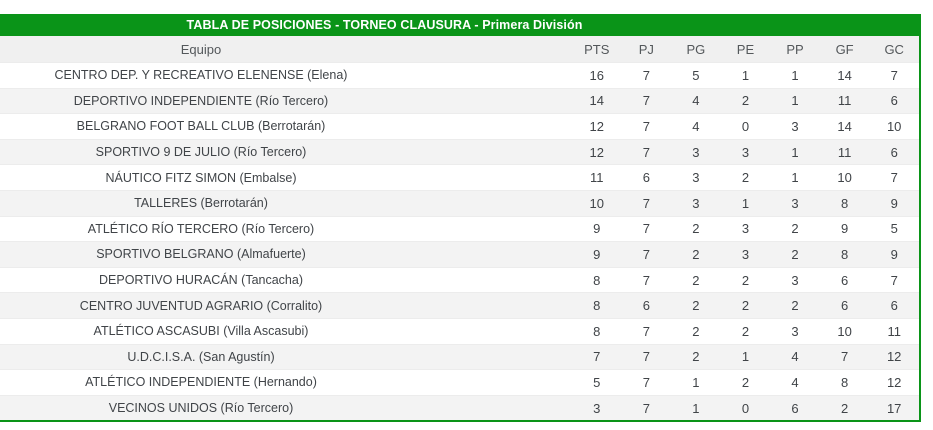 The height and width of the screenshot is (430, 933). Describe the element at coordinates (844, 178) in the screenshot. I see `stat-cell-gf: 10` at that location.